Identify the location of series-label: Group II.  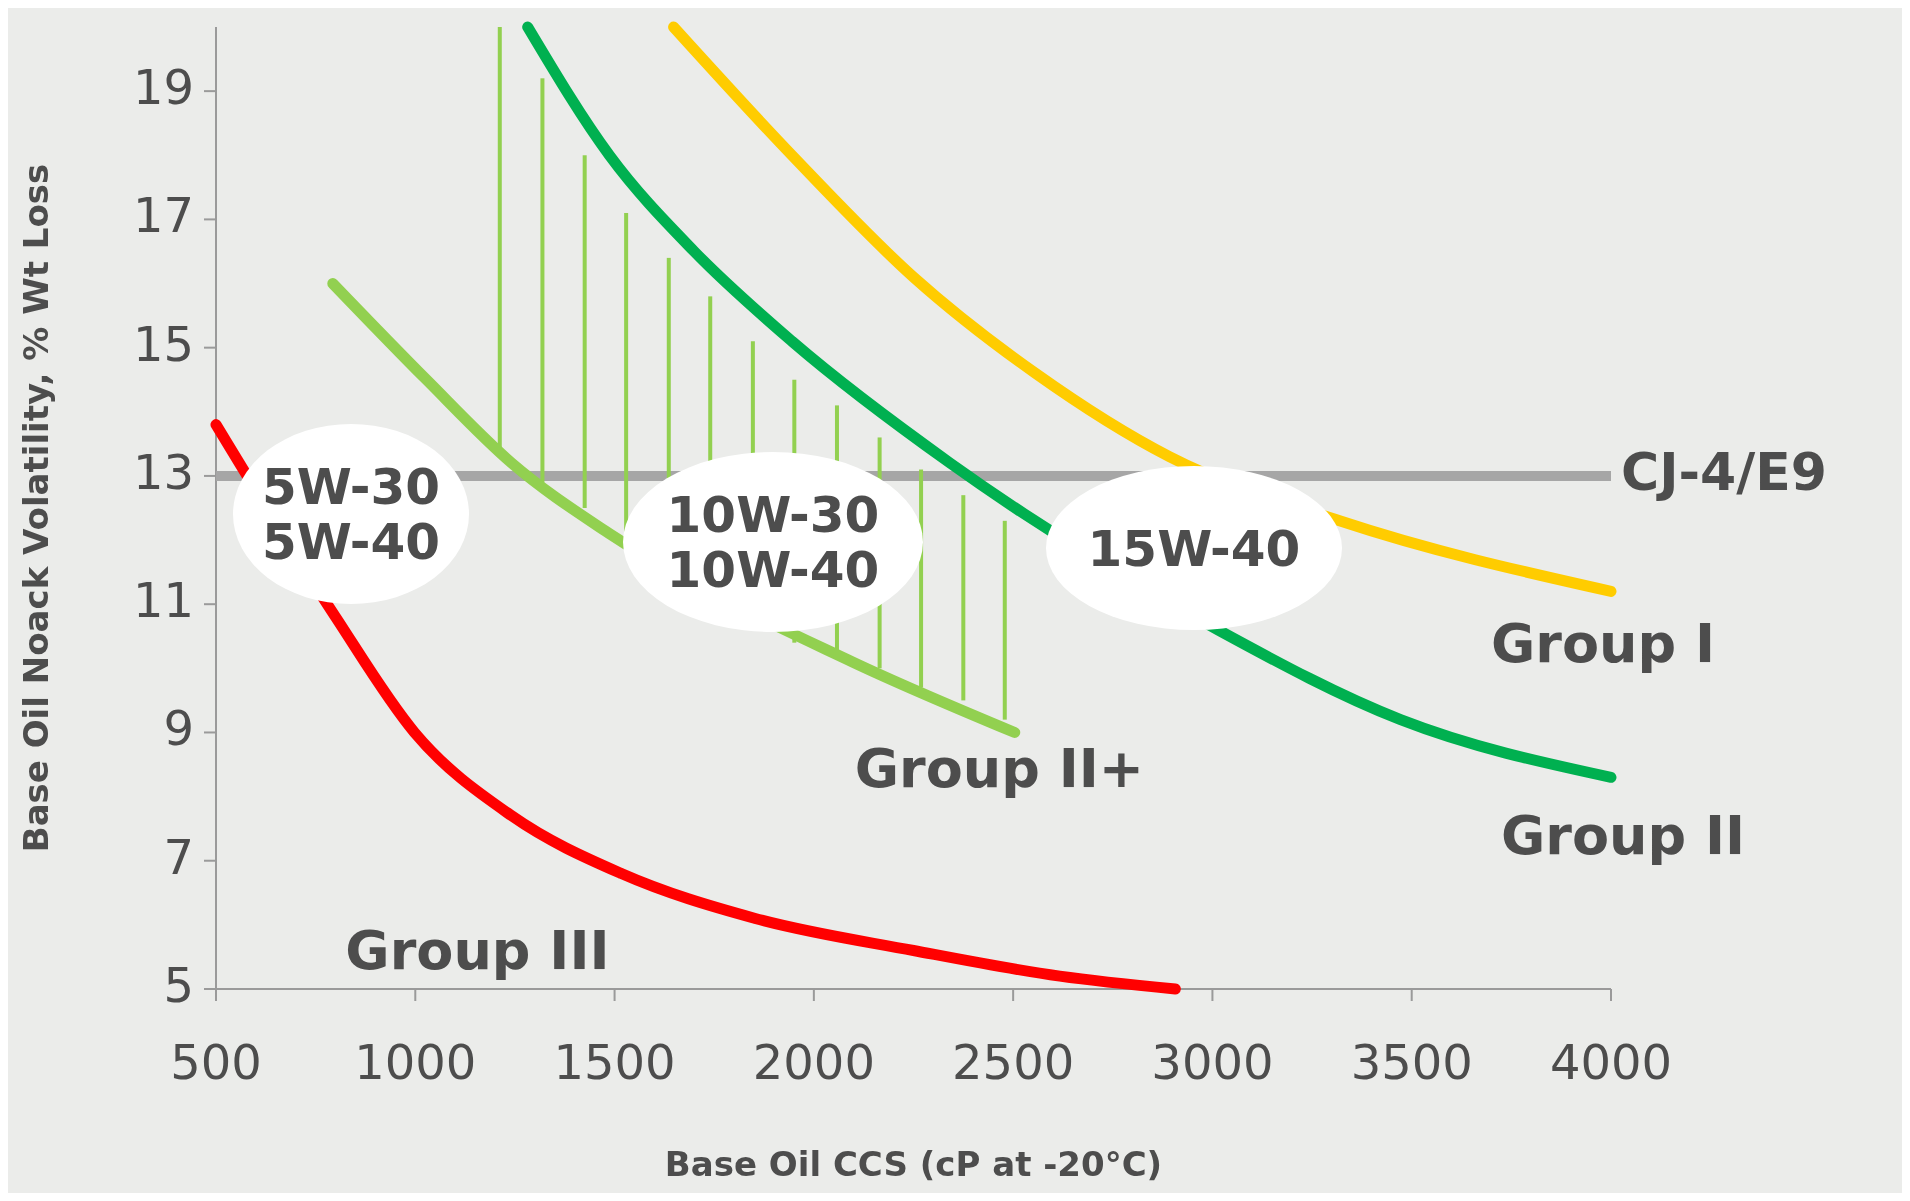
(1623, 835).